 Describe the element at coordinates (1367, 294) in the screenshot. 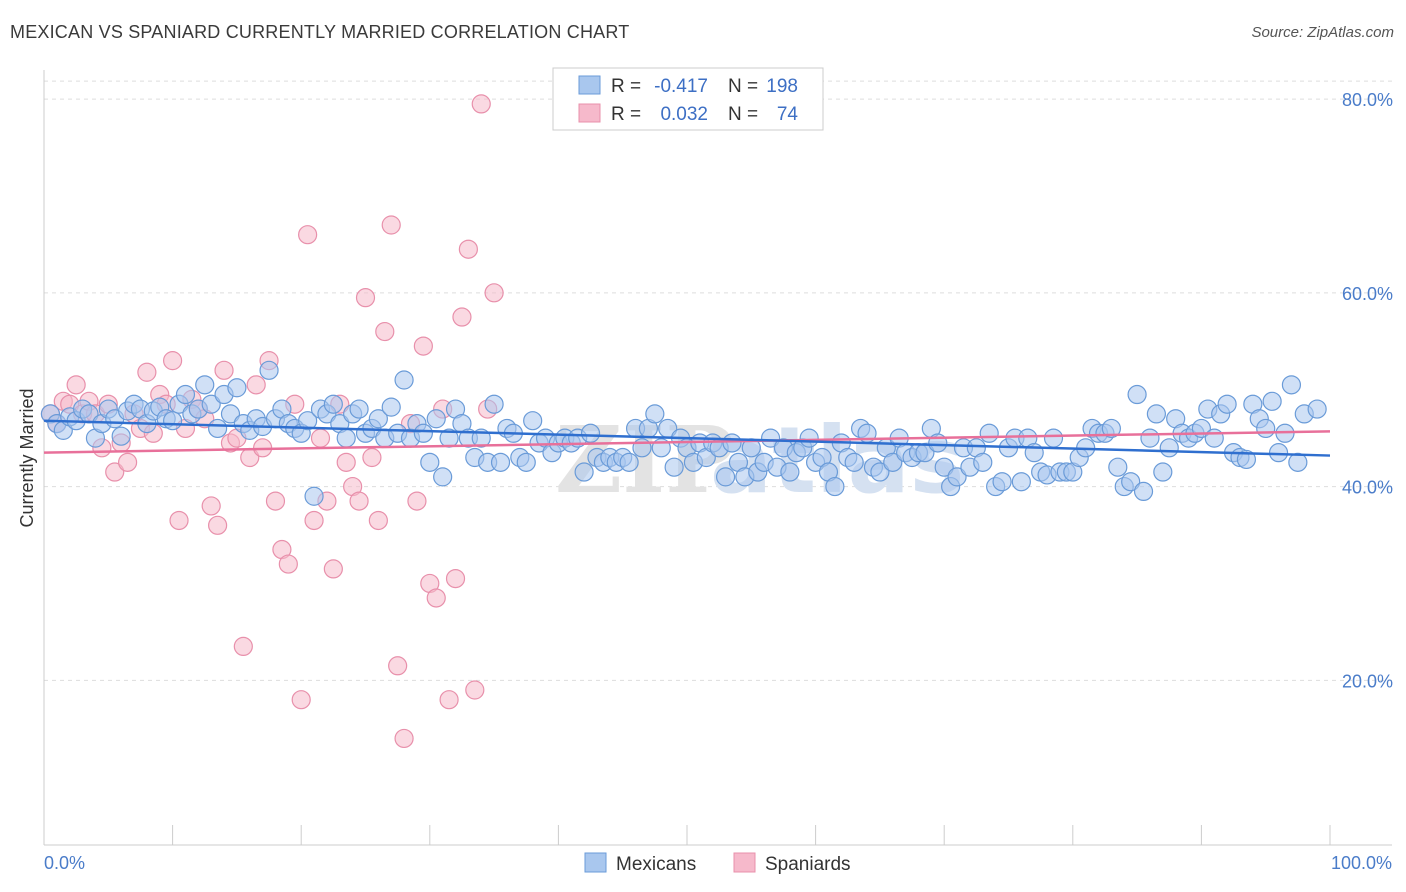

I see `y-tick-label-60: 60.0%` at that location.